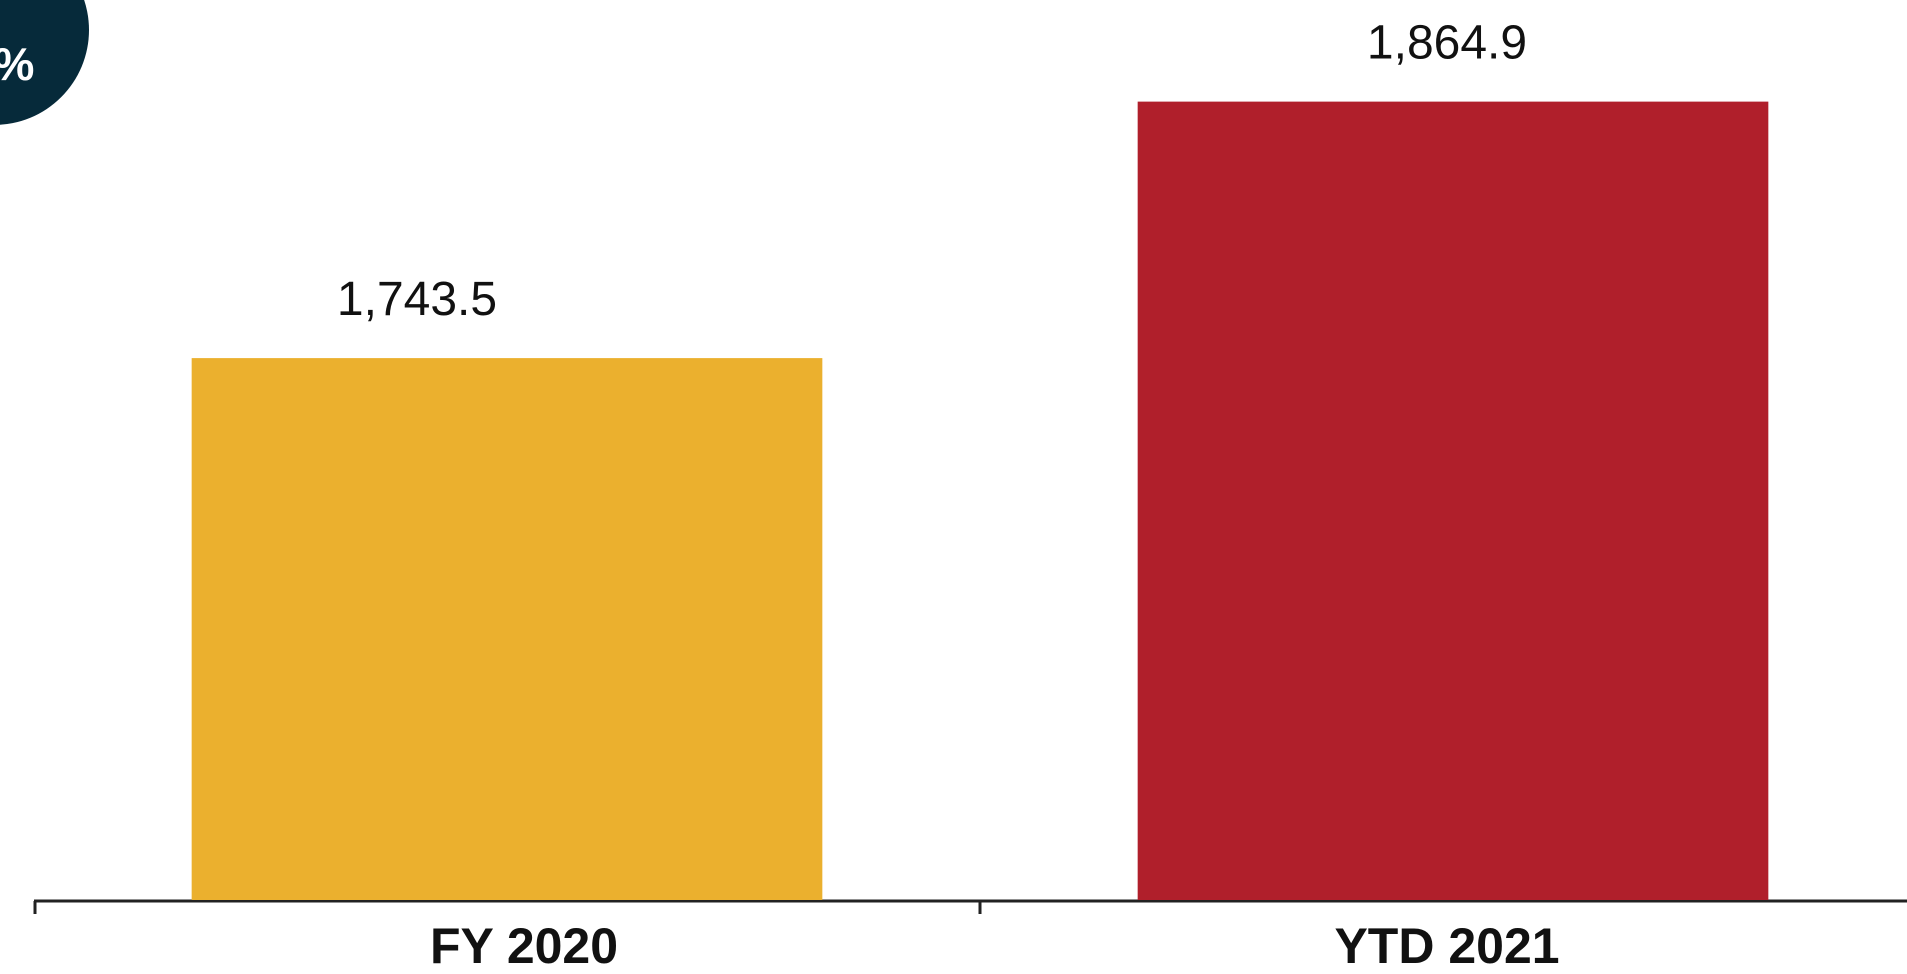 The image size is (1907, 974). What do you see at coordinates (17, 64) in the screenshot?
I see `badge-text: %` at bounding box center [17, 64].